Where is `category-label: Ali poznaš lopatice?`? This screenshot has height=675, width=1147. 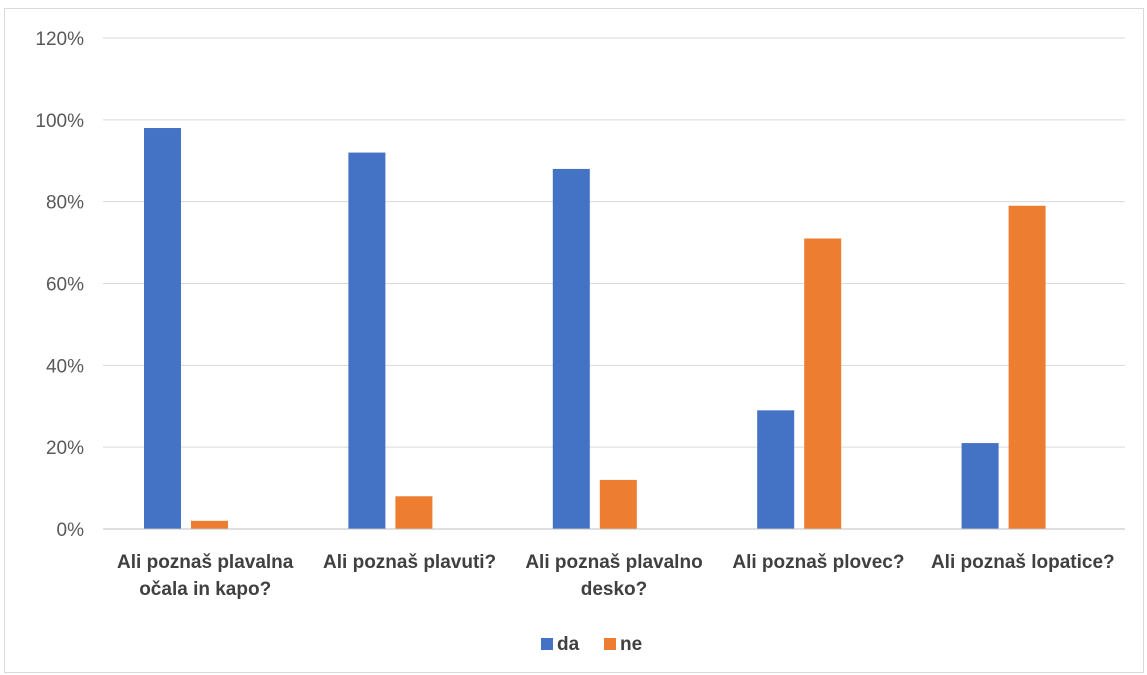
category-label: Ali poznaš lopatice? is located at coordinates (1023, 562).